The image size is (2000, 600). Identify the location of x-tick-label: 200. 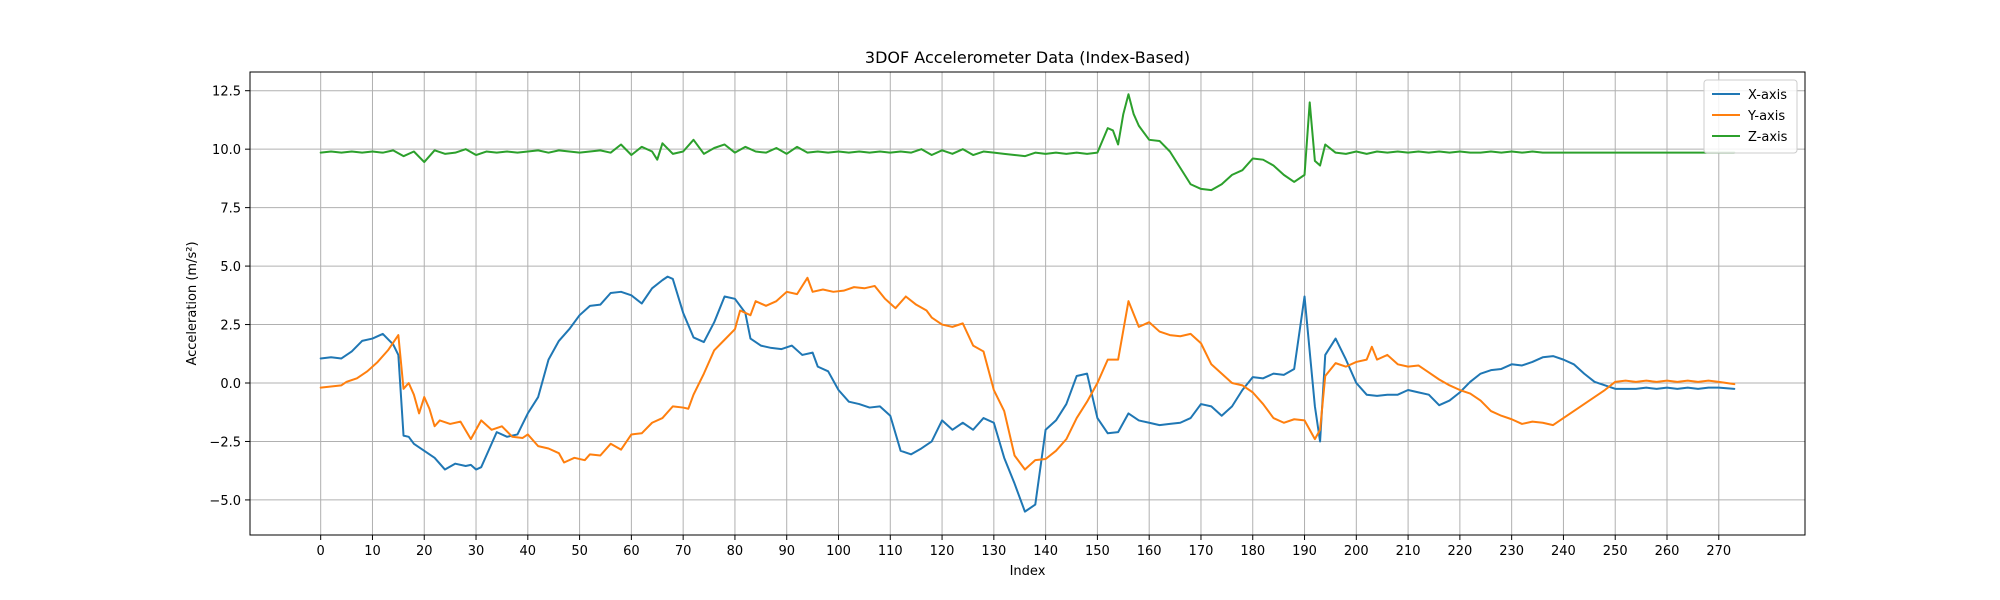
(1356, 551).